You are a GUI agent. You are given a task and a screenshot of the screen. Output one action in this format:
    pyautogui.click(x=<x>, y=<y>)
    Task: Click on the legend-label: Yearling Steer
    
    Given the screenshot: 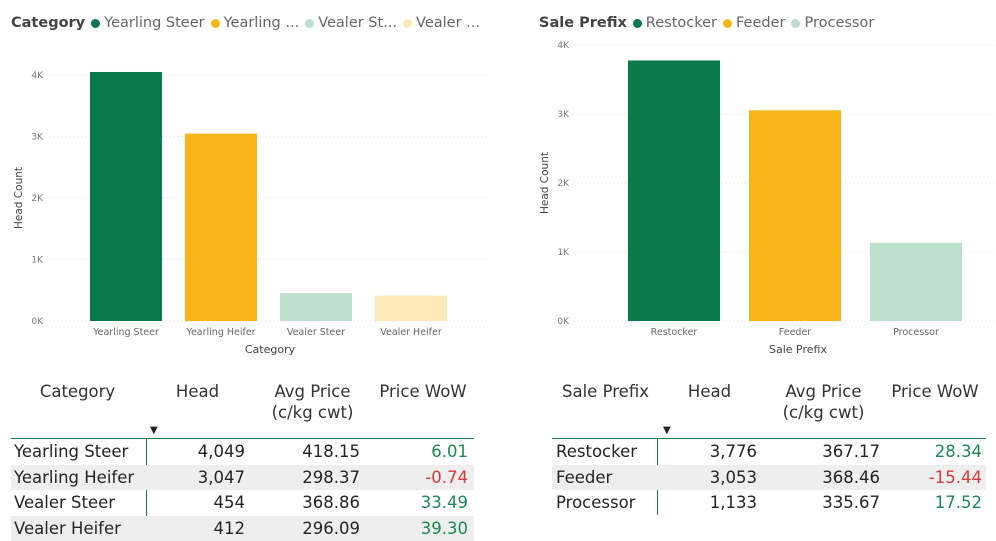 What is the action you would take?
    pyautogui.click(x=154, y=23)
    